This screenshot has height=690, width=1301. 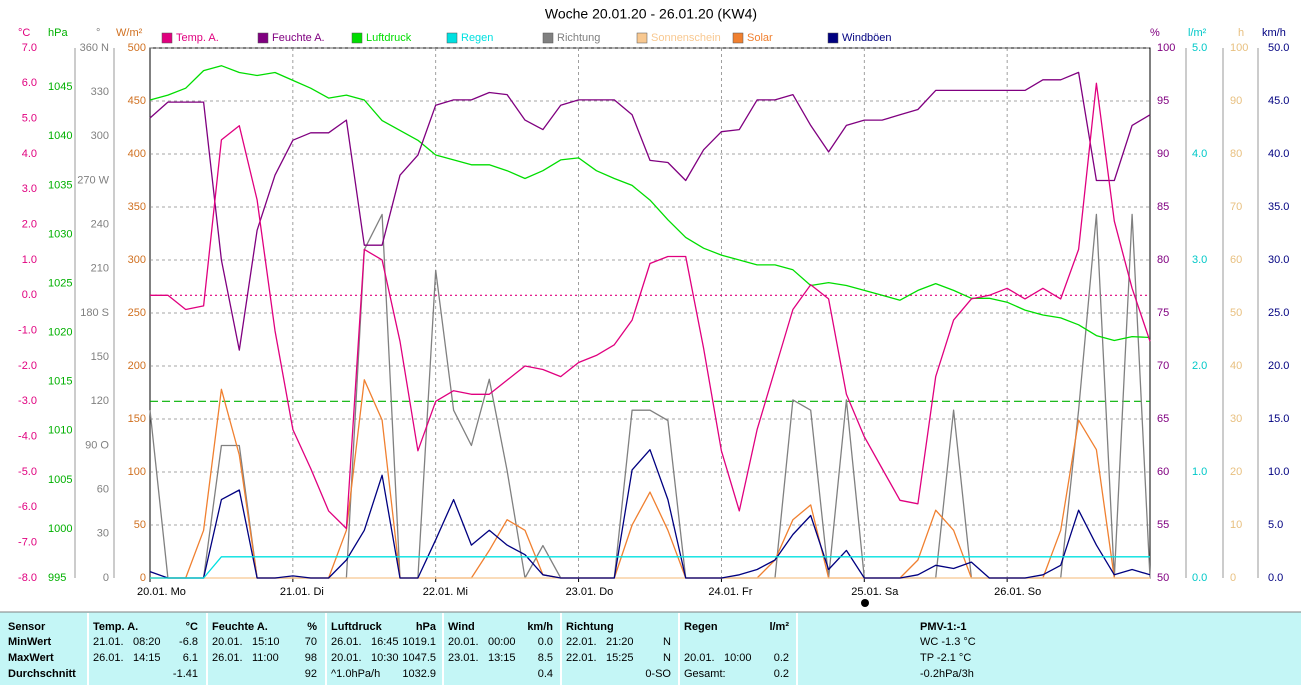 What do you see at coordinates (60, 529) in the screenshot?
I see `y-tick-label: 1000` at bounding box center [60, 529].